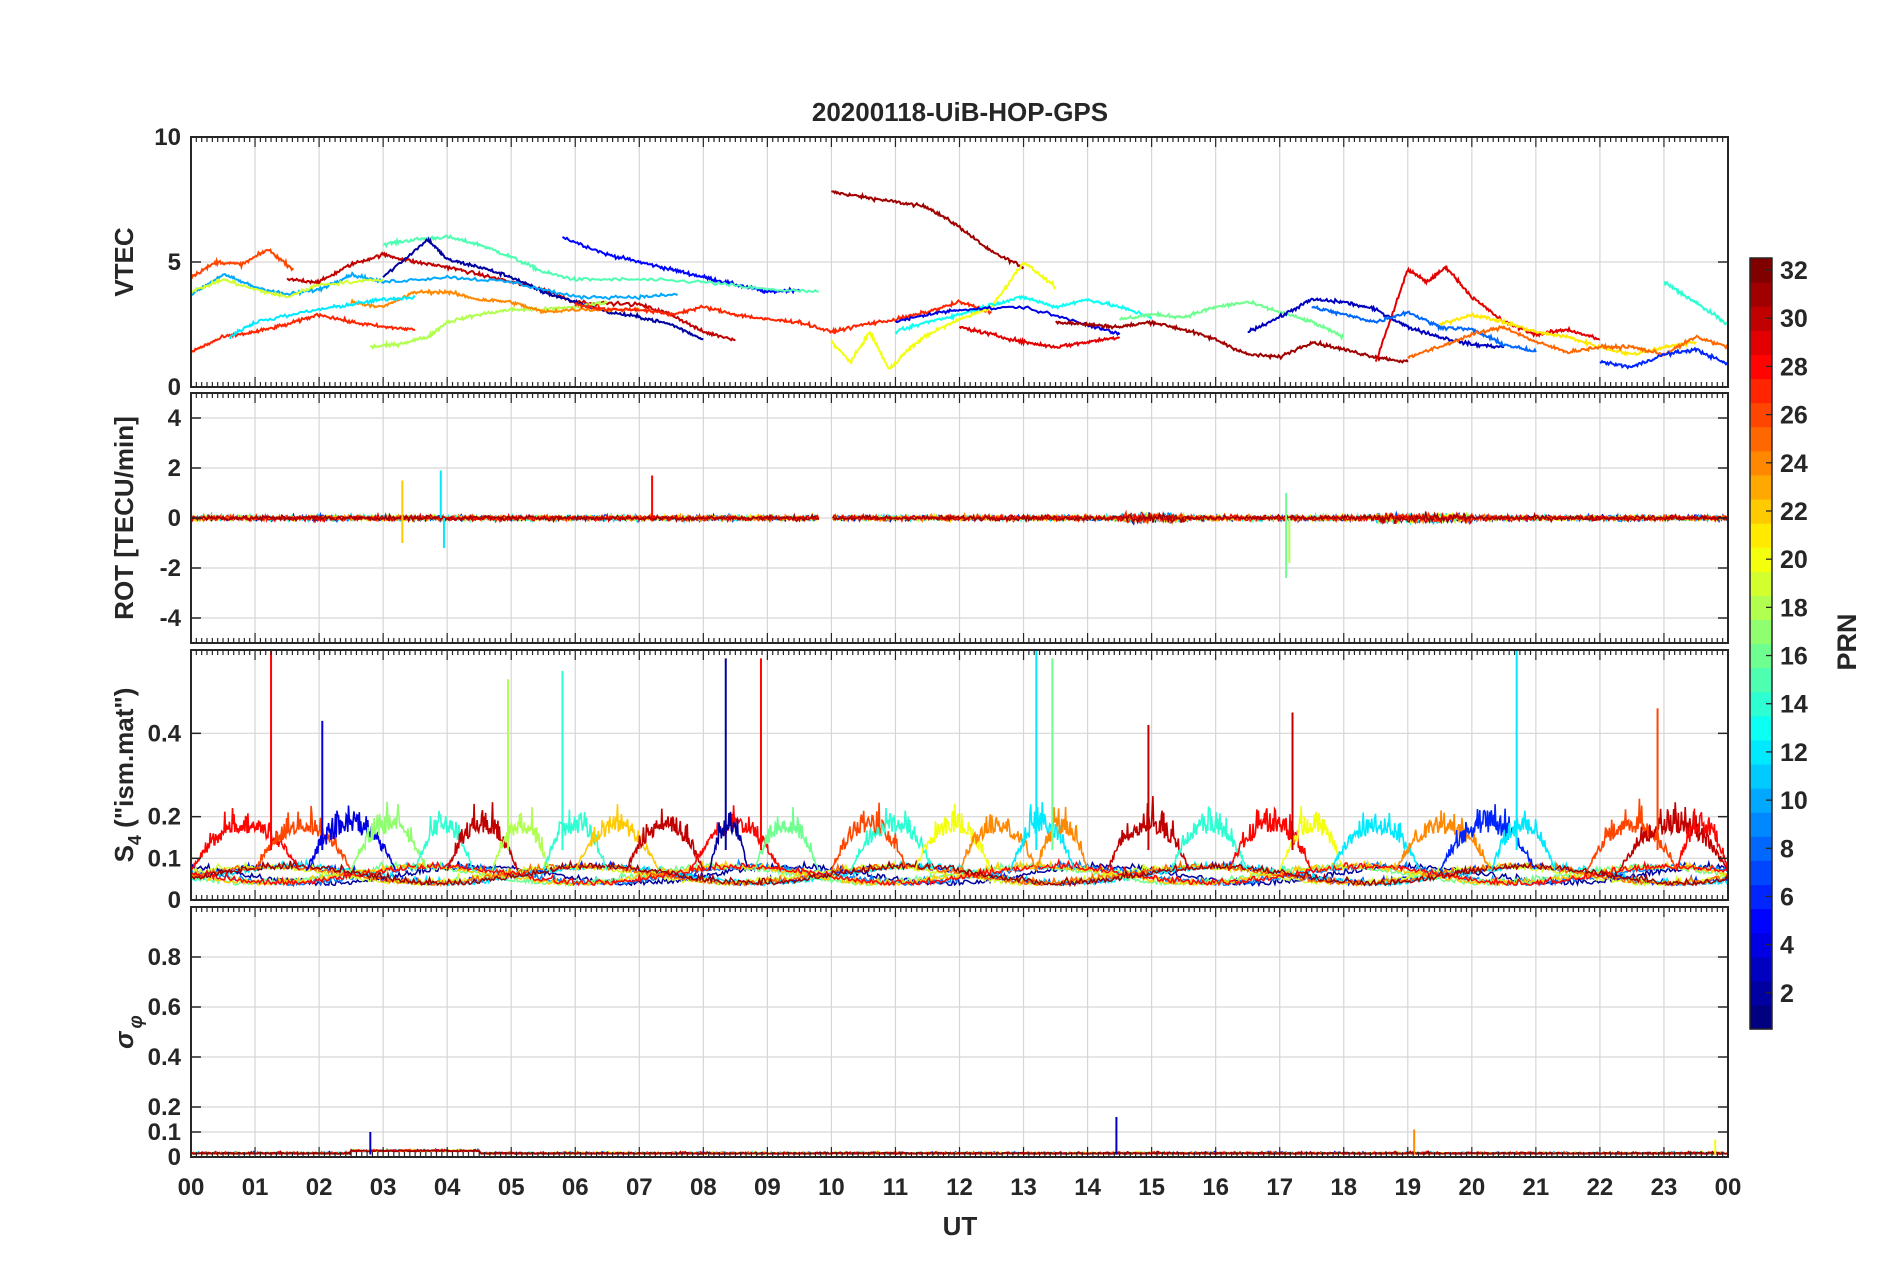 The image size is (1902, 1272). Describe the element at coordinates (1151, 1187) in the screenshot. I see `x-tick-label: 15` at that location.